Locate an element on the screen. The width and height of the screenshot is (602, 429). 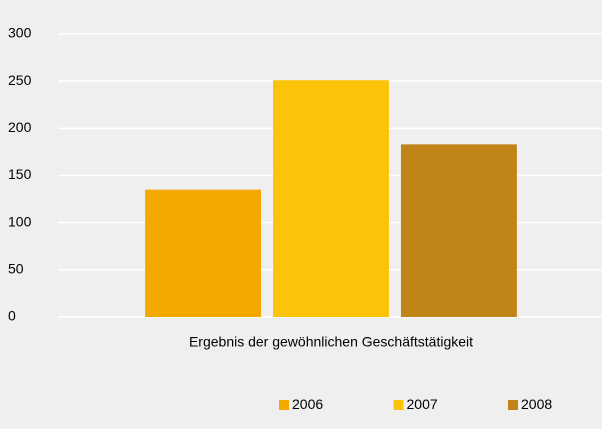
y-tick-label: 0 is located at coordinates (12, 316).